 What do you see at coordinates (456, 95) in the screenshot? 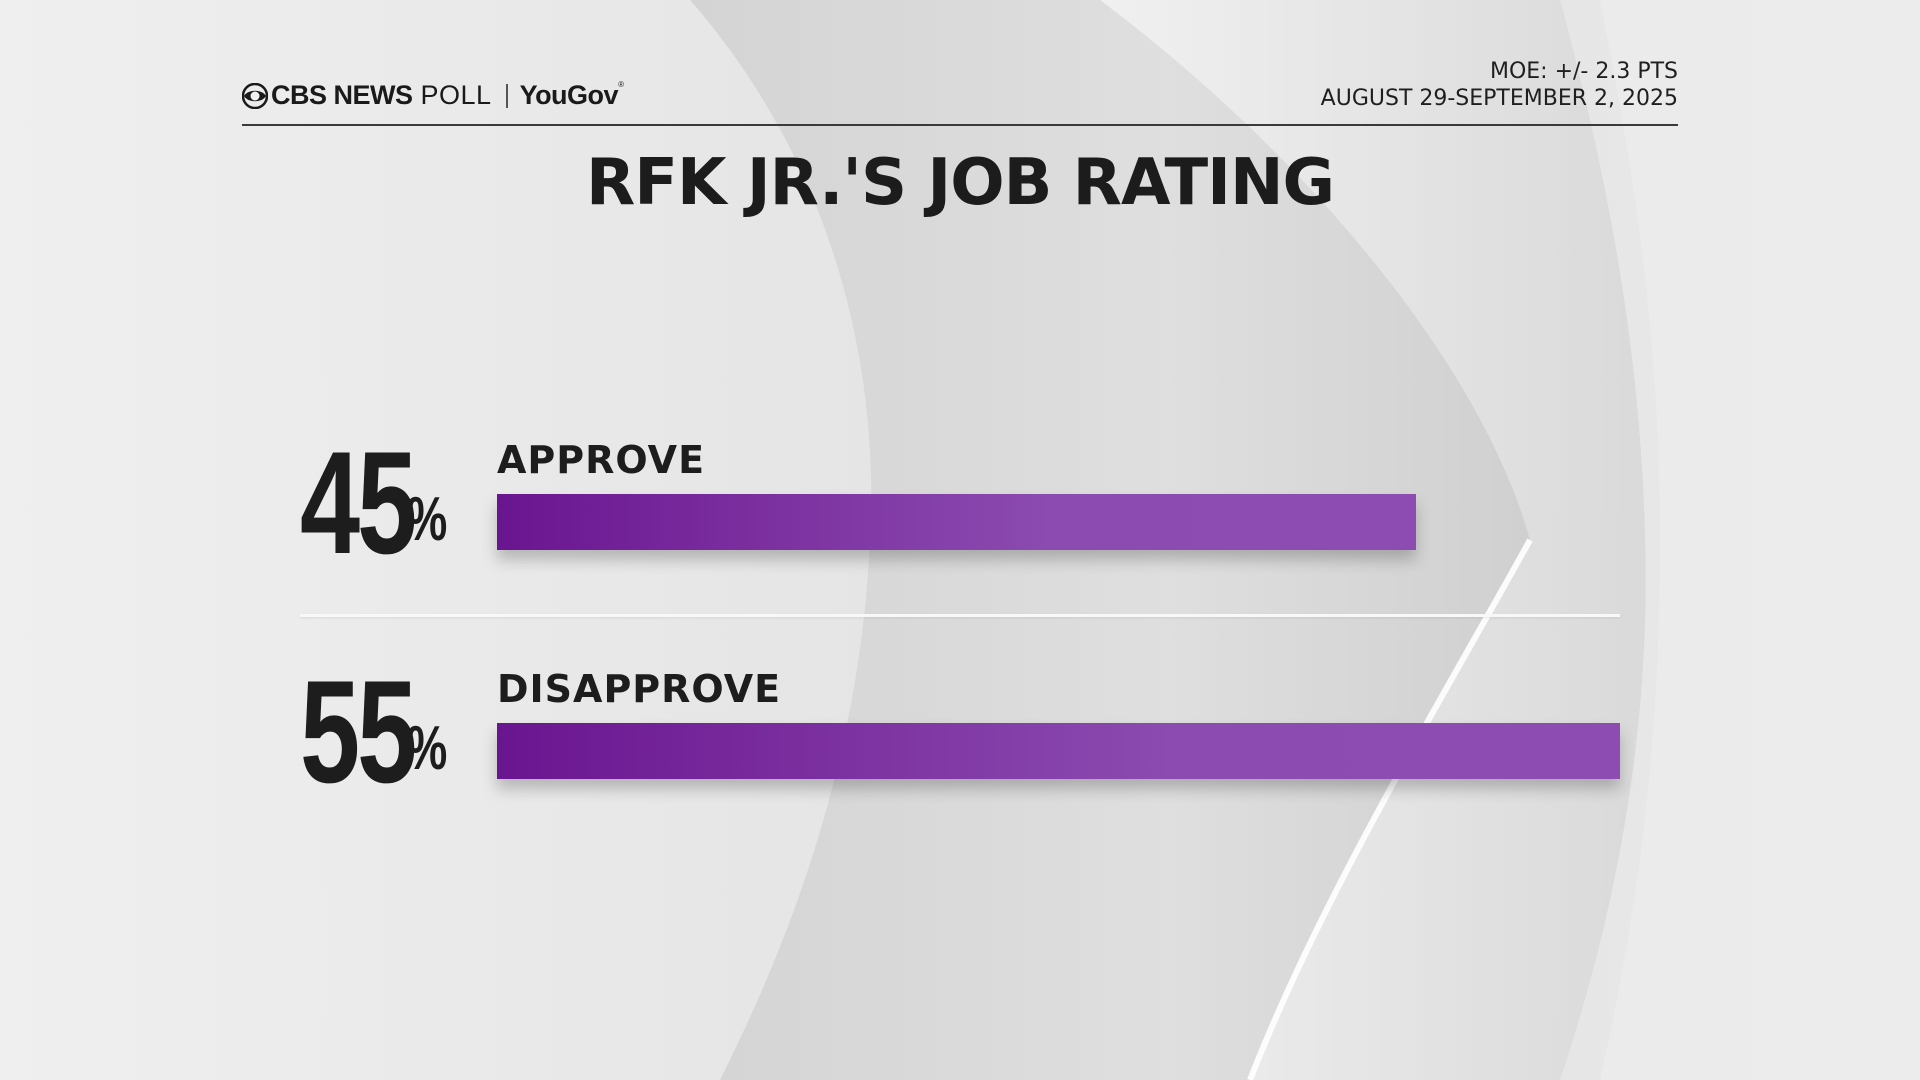
I see `brand-poll: POLL` at bounding box center [456, 95].